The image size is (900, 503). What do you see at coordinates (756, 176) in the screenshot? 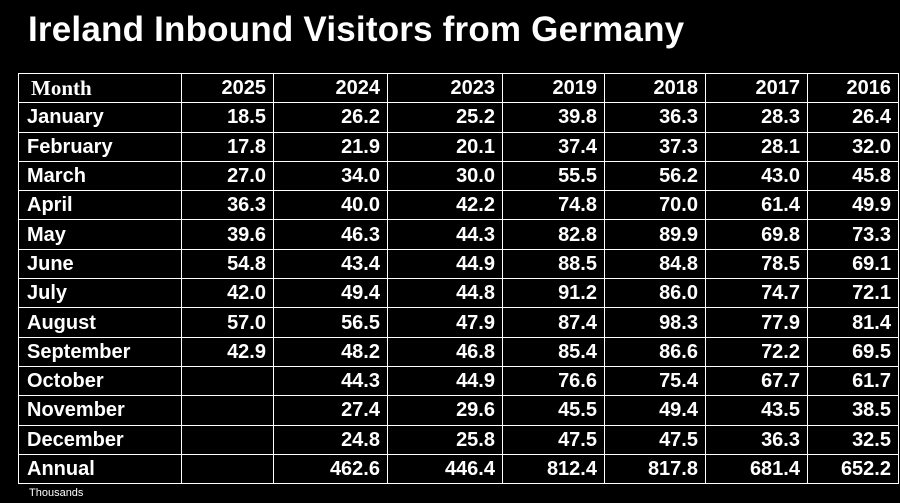
I see `table-cell: 43.0` at bounding box center [756, 176].